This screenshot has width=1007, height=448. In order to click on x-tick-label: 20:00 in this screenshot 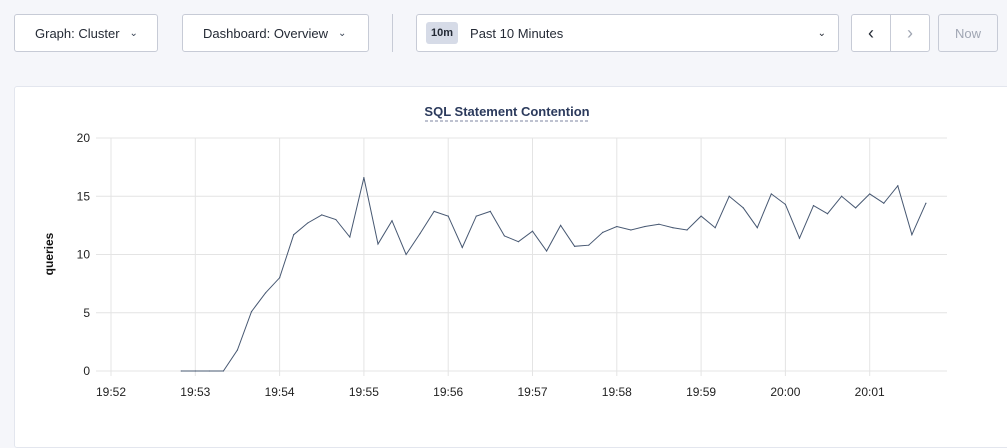, I will do `click(785, 392)`.